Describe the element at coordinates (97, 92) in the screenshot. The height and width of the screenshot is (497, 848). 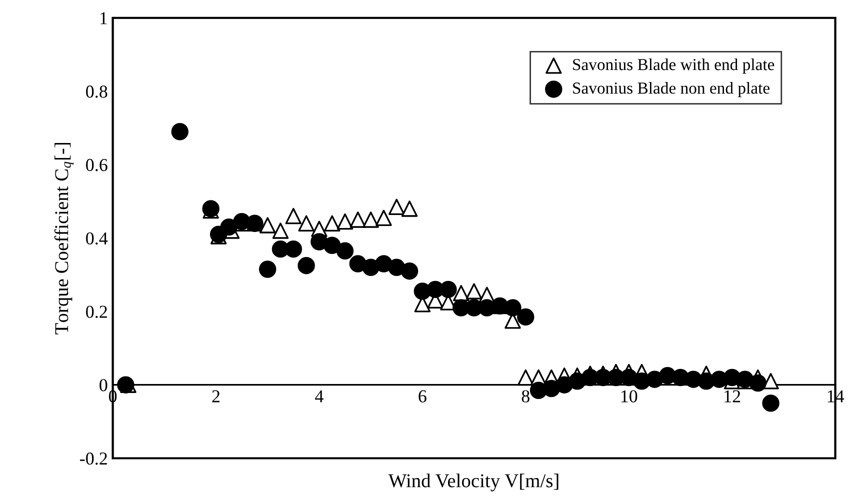
I see `y-tick-label: 0.8` at that location.